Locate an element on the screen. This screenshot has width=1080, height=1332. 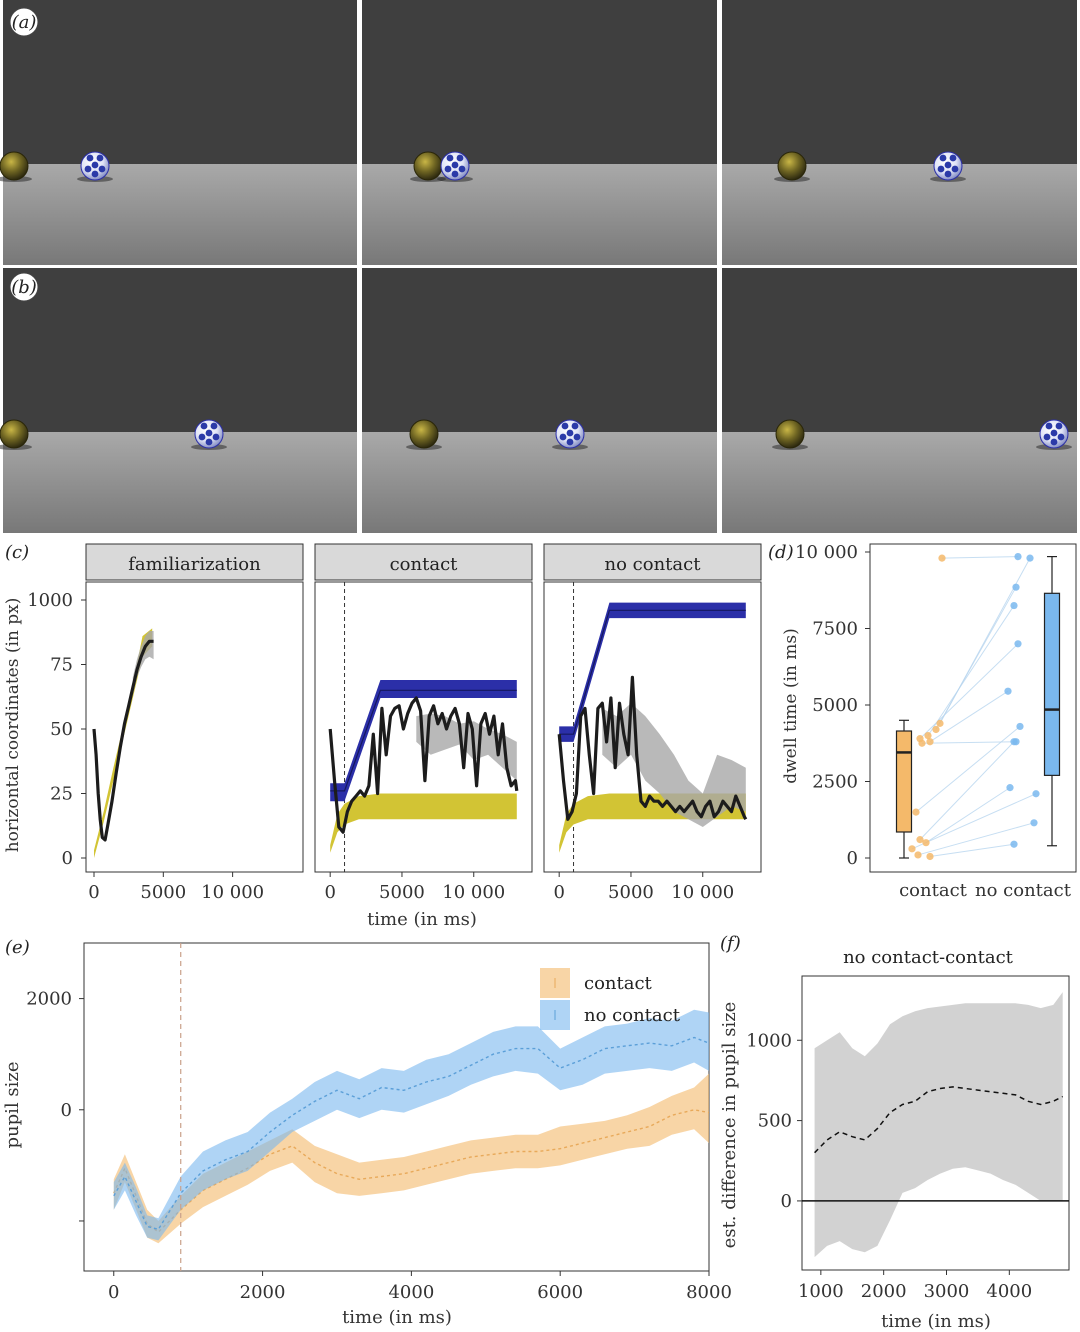
y-tick-label: 10 000 is located at coordinates (826, 552).